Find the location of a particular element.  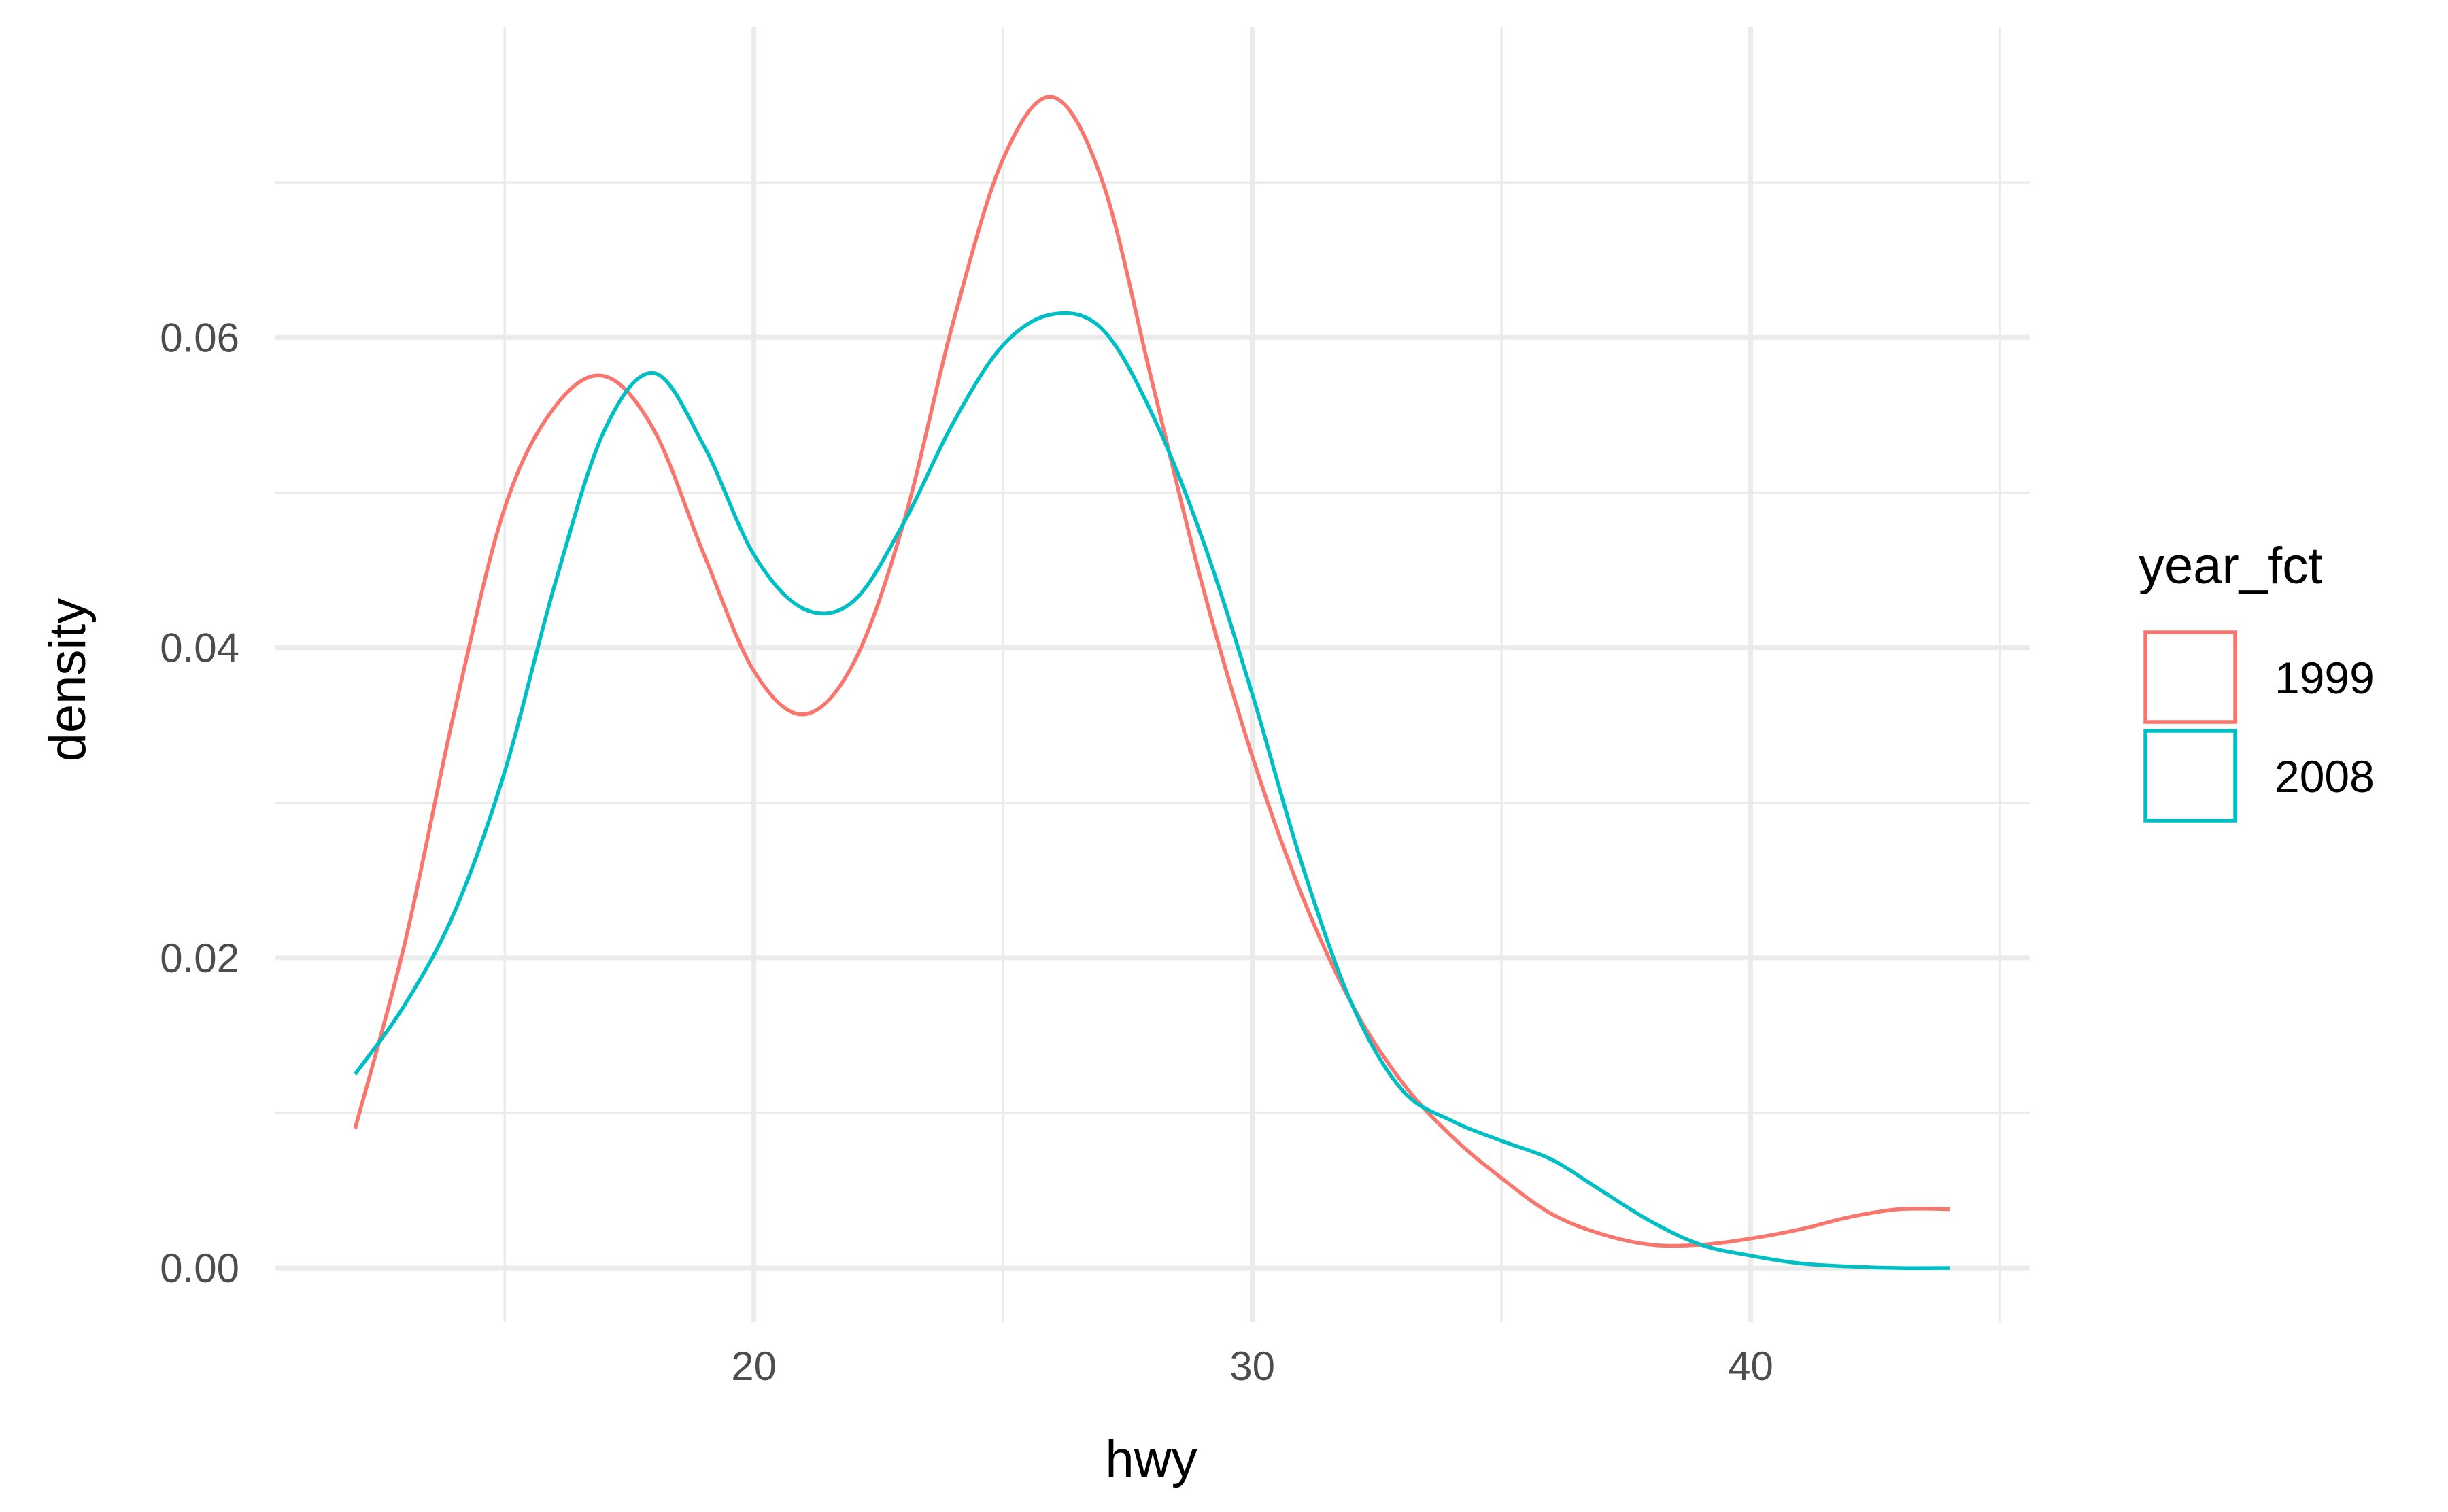

y-tick-label: 0.02 is located at coordinates (199, 958).